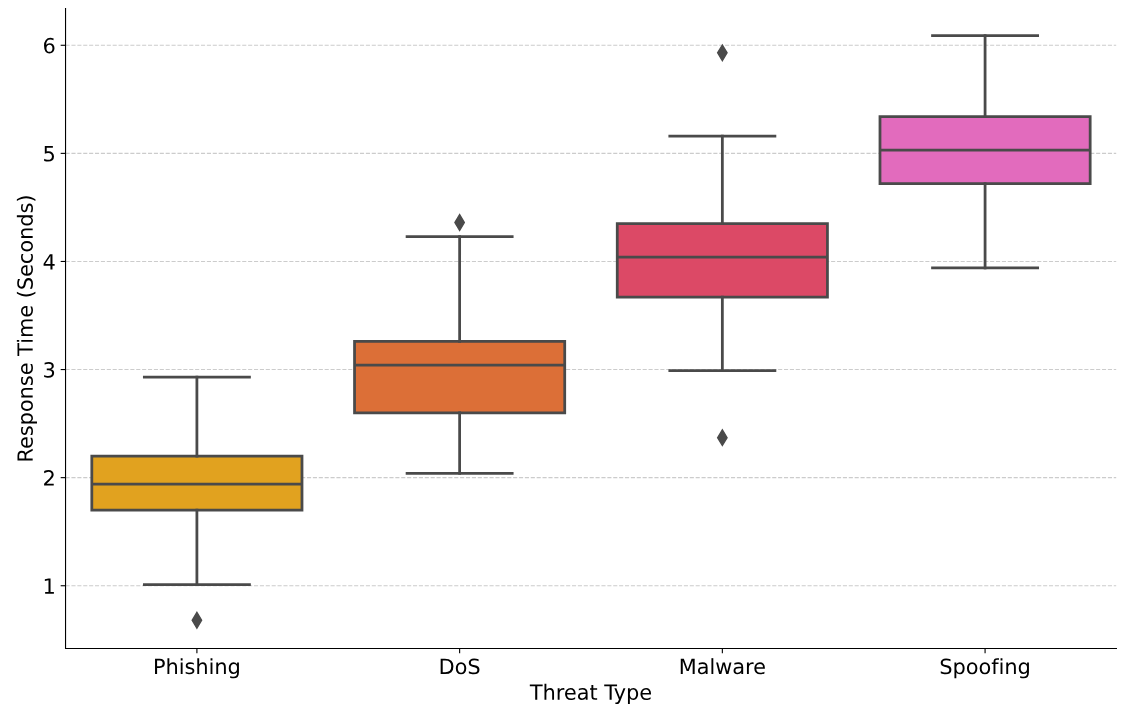 This screenshot has height=711, width=1130. Describe the element at coordinates (49, 370) in the screenshot. I see `y-tick-label: 3` at that location.